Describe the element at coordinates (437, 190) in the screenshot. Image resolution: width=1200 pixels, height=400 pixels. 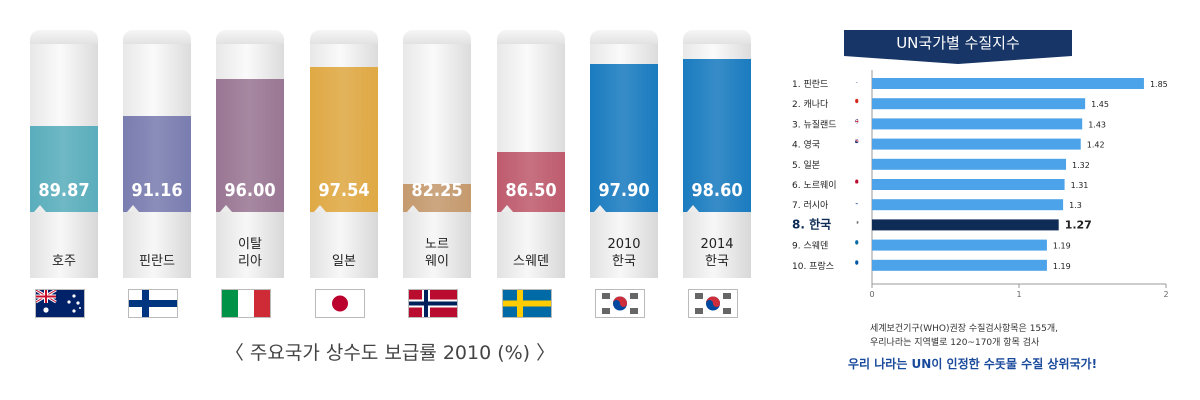
I see `tube-value-label: 82.25` at that location.